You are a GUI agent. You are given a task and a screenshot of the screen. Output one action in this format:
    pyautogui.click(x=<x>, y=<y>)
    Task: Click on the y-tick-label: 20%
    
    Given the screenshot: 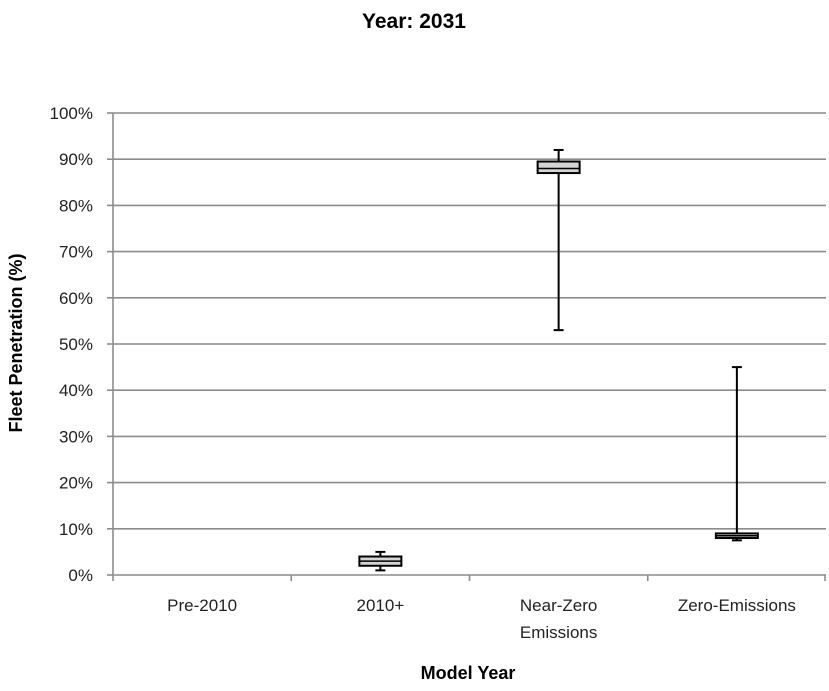 What is the action you would take?
    pyautogui.click(x=76, y=483)
    